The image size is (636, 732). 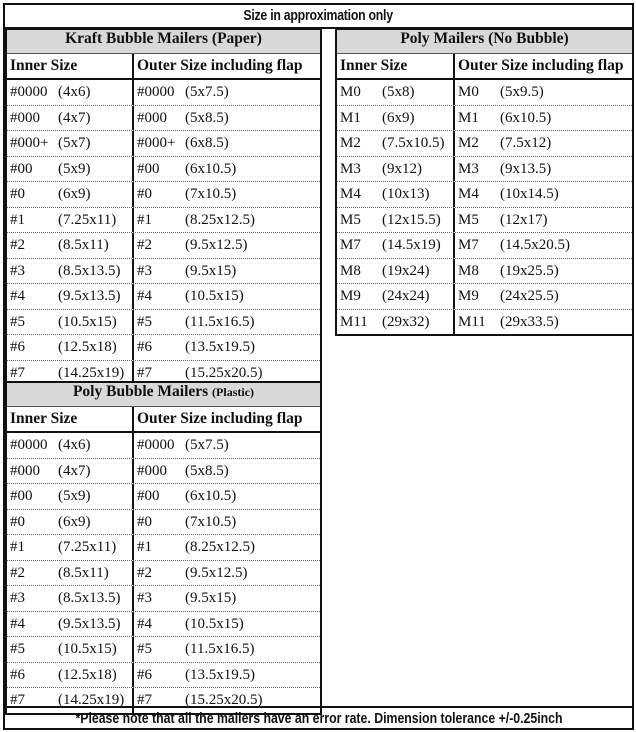 I want to click on inner-size-code: #4, so click(x=17, y=623).